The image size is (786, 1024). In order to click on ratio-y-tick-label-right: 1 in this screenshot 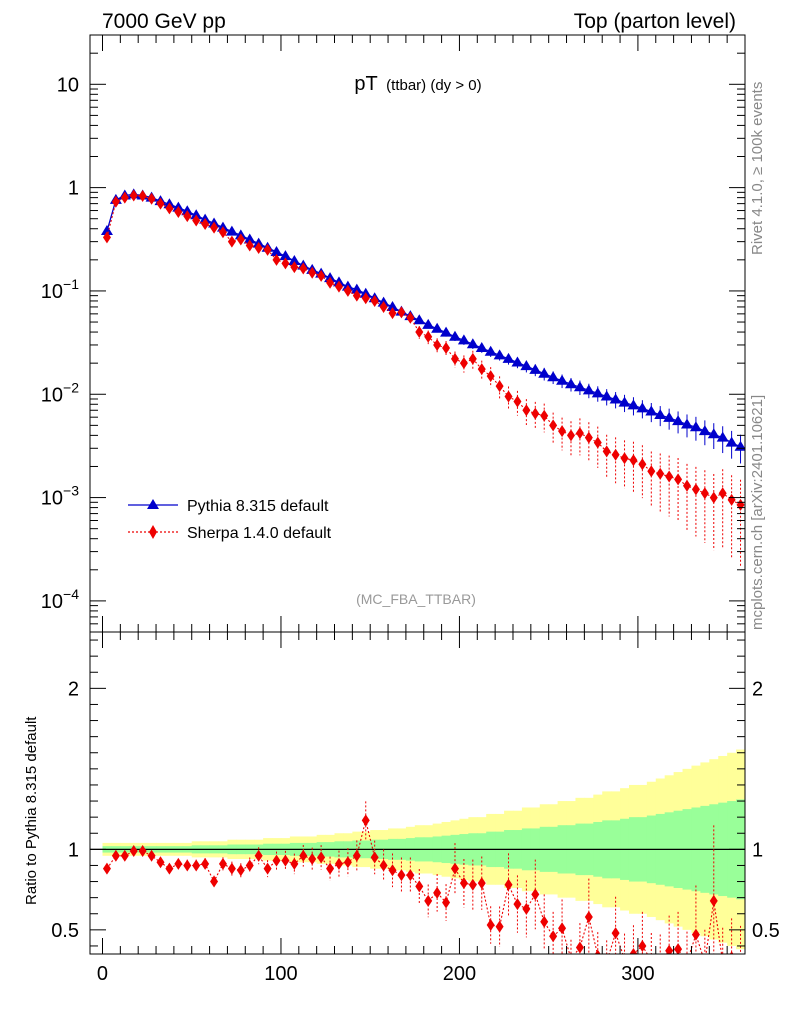, I will do `click(757, 850)`.